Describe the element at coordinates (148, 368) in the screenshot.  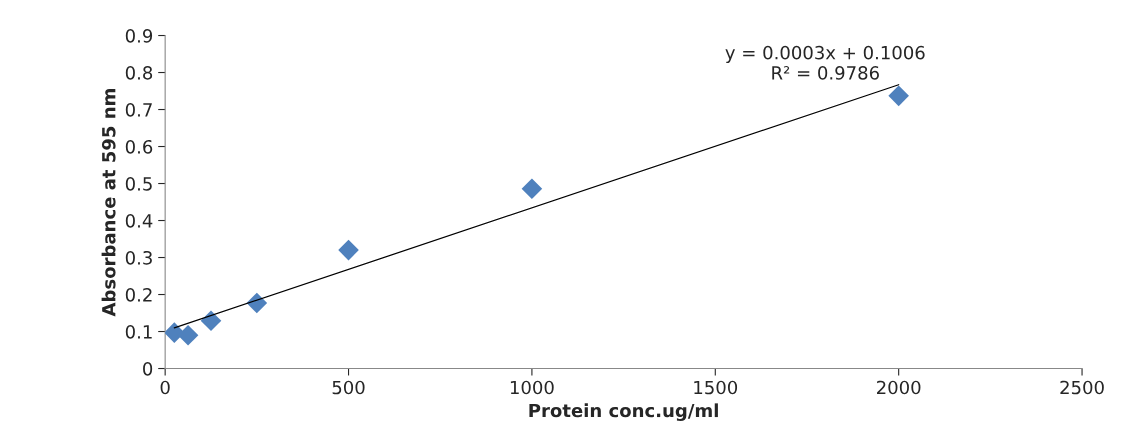
I see `y-tick-label: 0` at that location.